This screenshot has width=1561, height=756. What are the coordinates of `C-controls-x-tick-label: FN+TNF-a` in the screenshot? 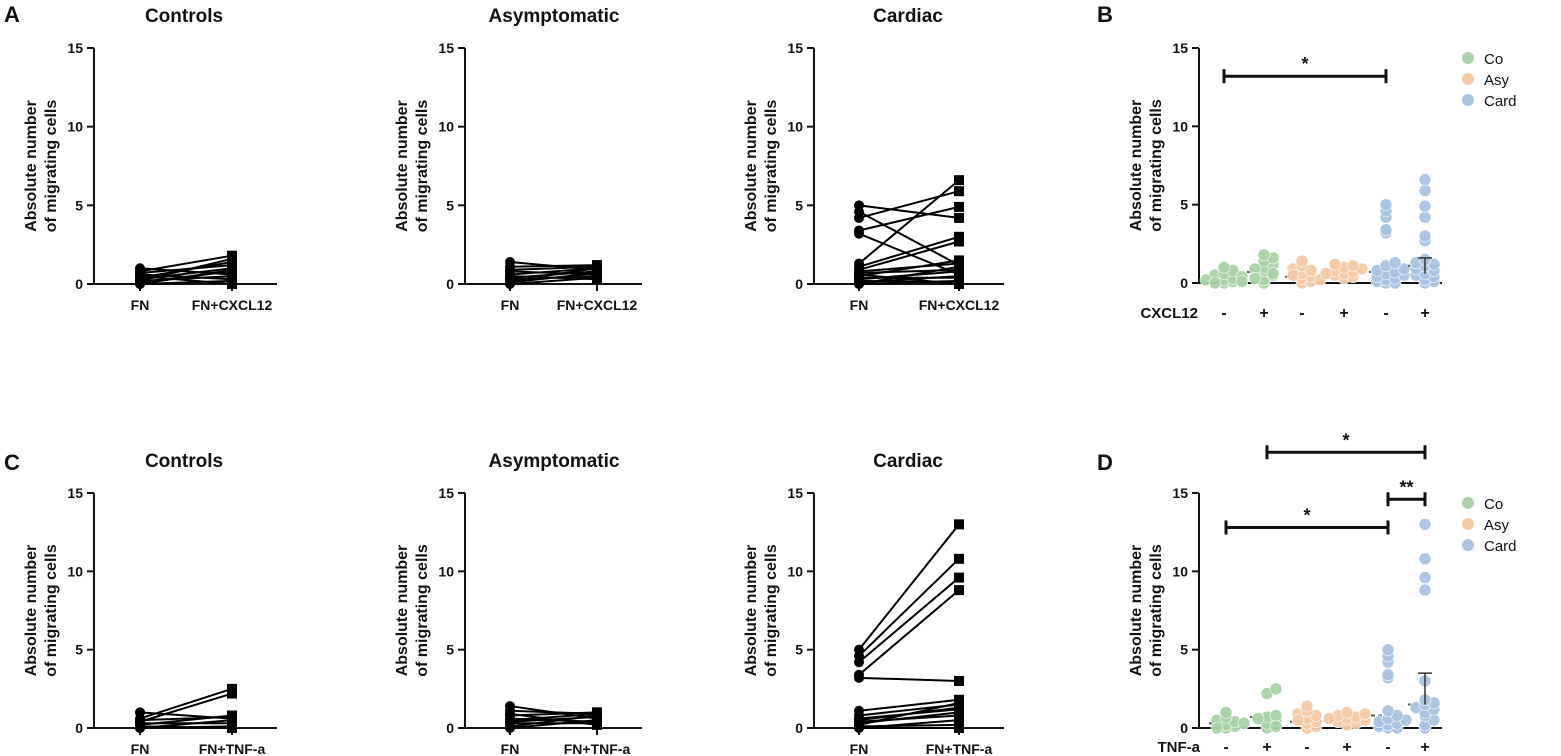 It's located at (232, 748).